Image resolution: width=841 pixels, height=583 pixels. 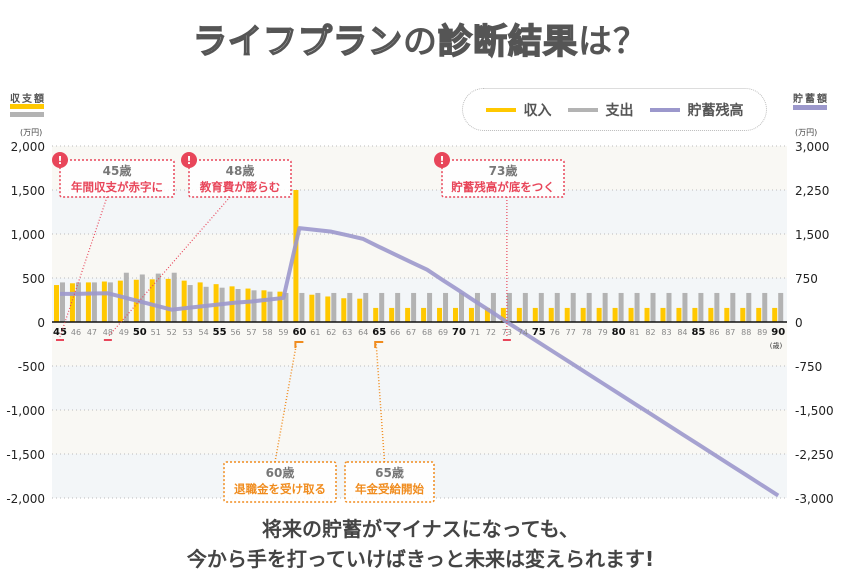 I want to click on bottom-message-line-1: 将来の貯蓄がマイナスになっても、, so click(x=420, y=529).